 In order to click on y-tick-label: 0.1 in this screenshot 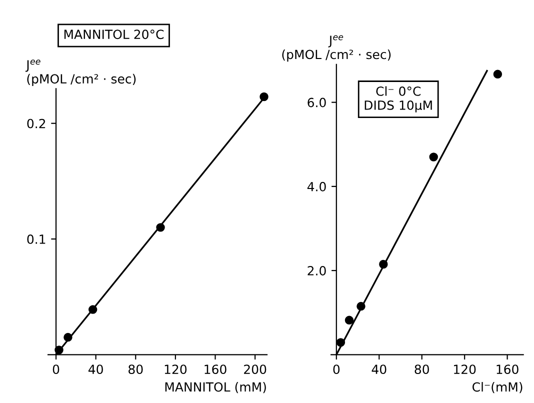, I will do `click(36, 239)`.